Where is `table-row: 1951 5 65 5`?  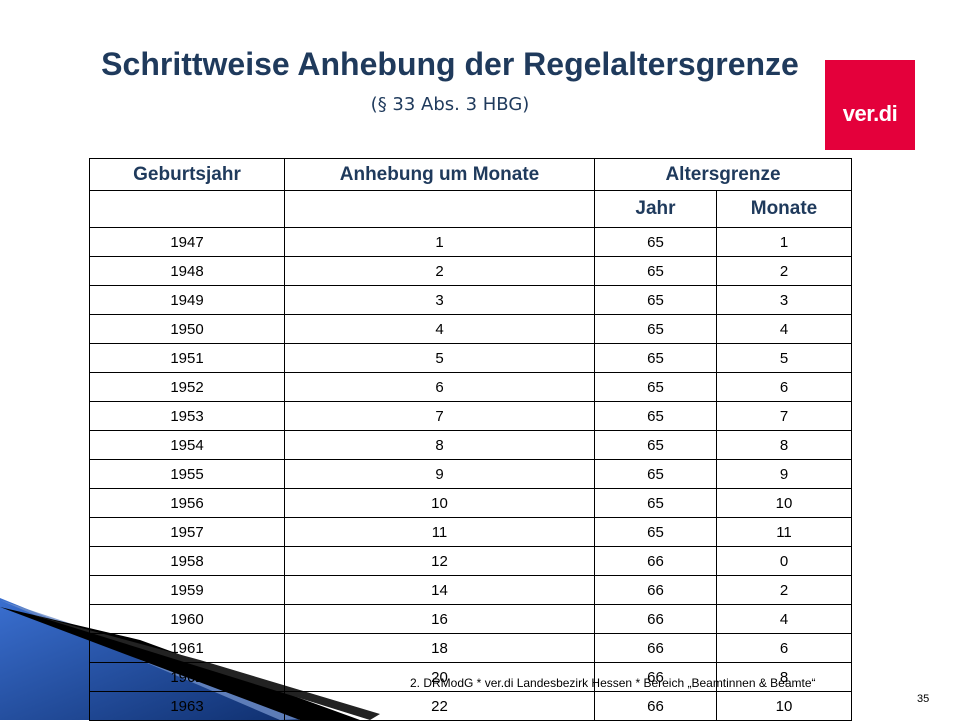
table-row: 1951 5 65 5 is located at coordinates (470, 358).